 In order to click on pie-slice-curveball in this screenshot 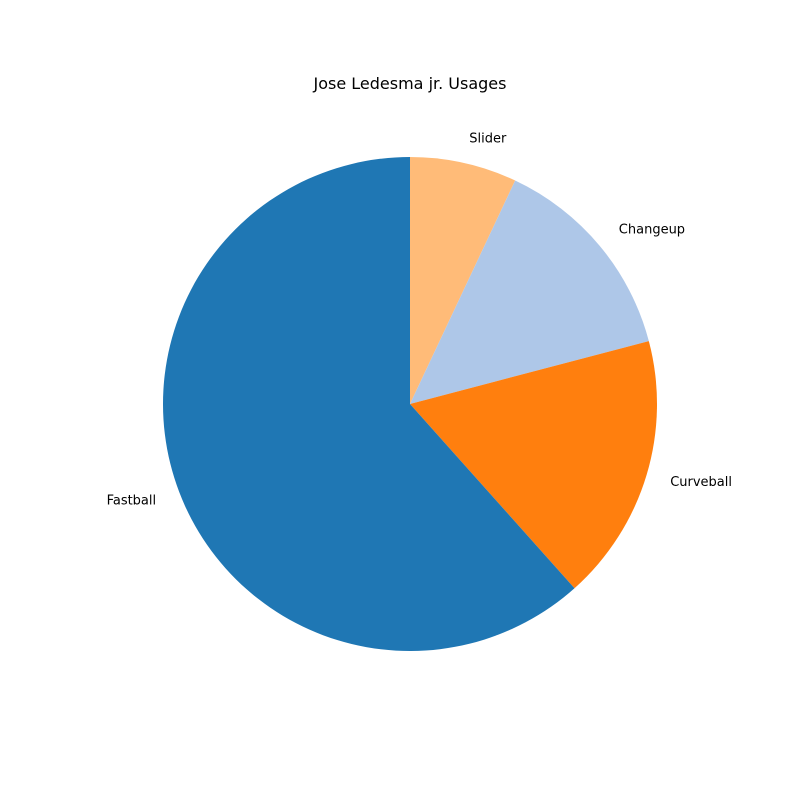, I will do `click(534, 465)`.